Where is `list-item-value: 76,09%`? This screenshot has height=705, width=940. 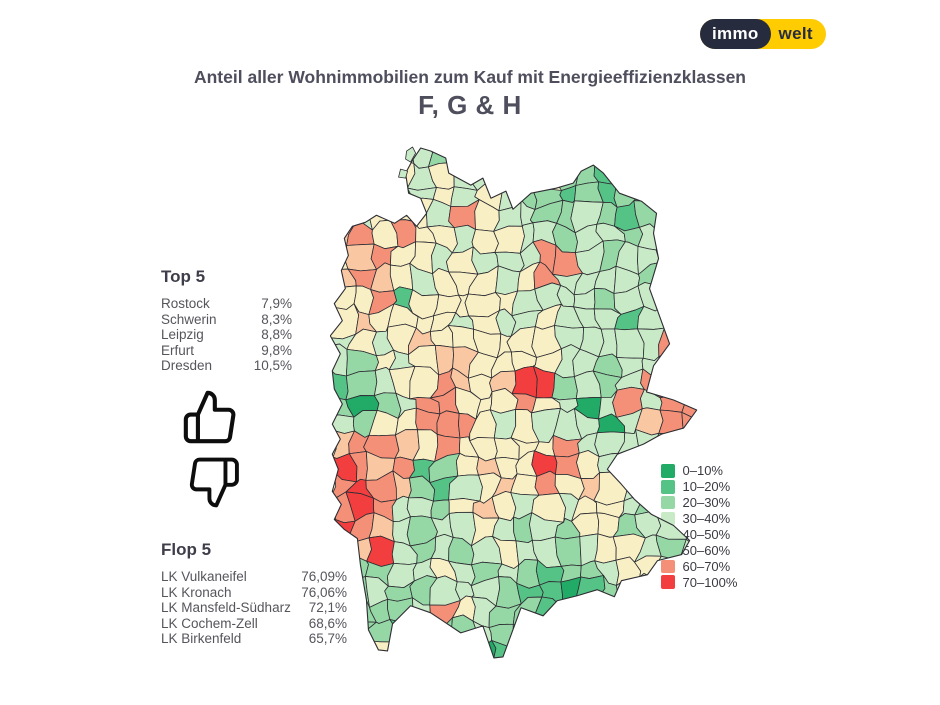
list-item-value: 76,09% is located at coordinates (324, 576).